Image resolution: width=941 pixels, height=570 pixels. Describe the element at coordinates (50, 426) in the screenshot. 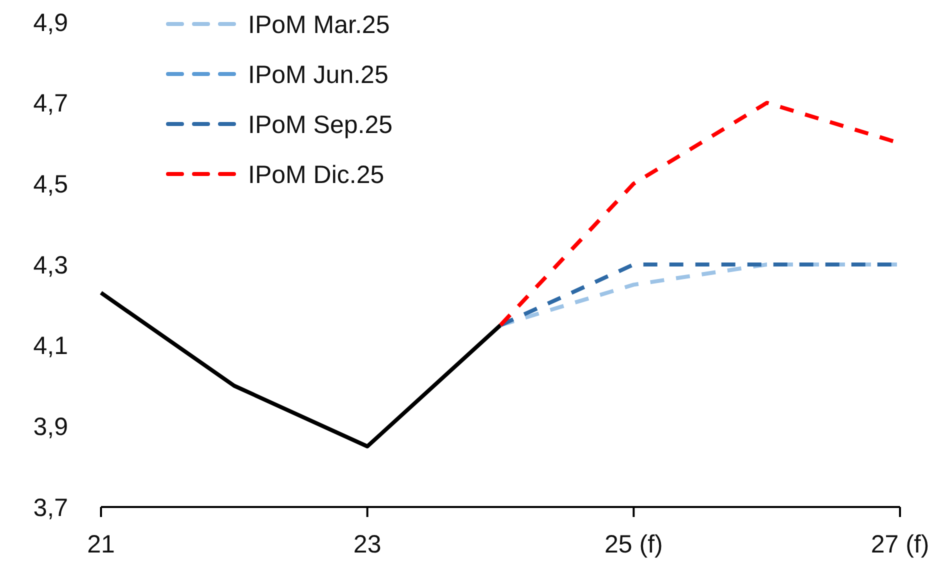

I see `y-tick-label: 3,9` at that location.